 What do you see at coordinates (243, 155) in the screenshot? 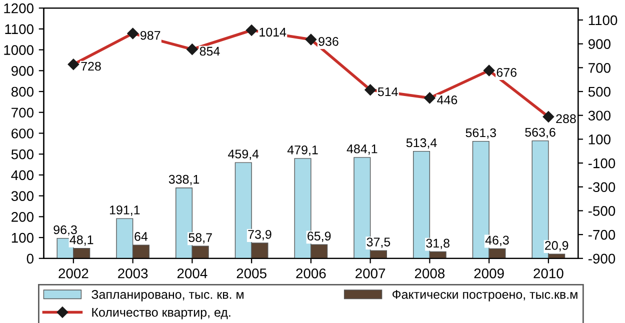
I see `data-label: 459,4` at bounding box center [243, 155].